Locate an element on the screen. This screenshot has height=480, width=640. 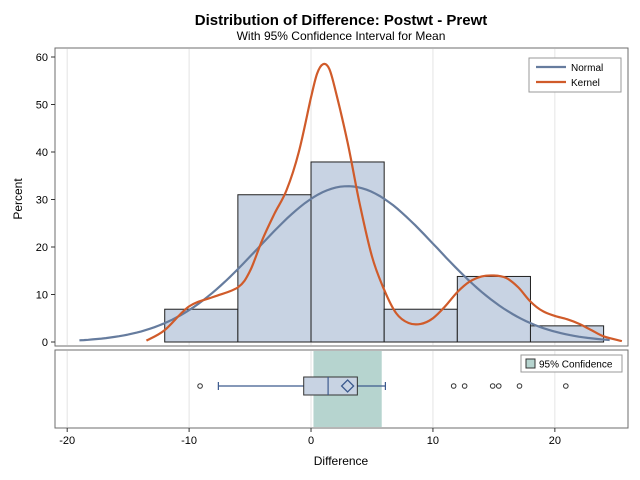
ci-legend-label: 95% Confidence is located at coordinates (576, 365).